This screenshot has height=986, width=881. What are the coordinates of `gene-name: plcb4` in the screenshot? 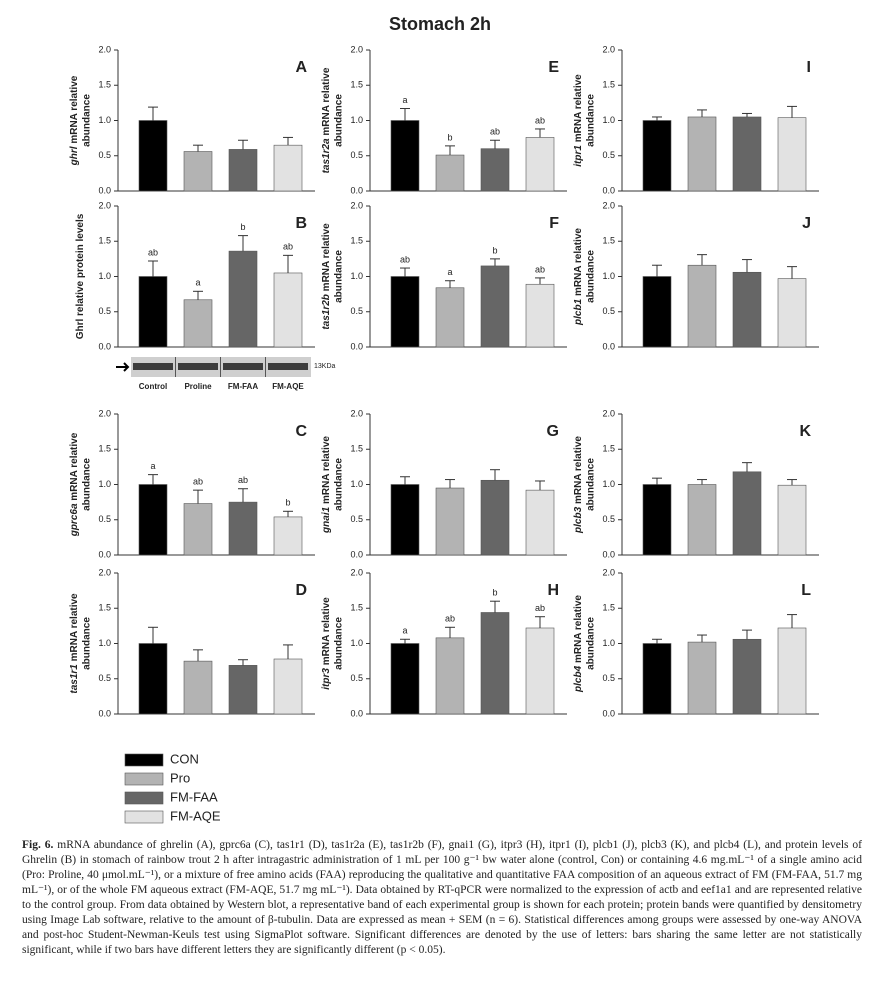 It's located at (578, 679).